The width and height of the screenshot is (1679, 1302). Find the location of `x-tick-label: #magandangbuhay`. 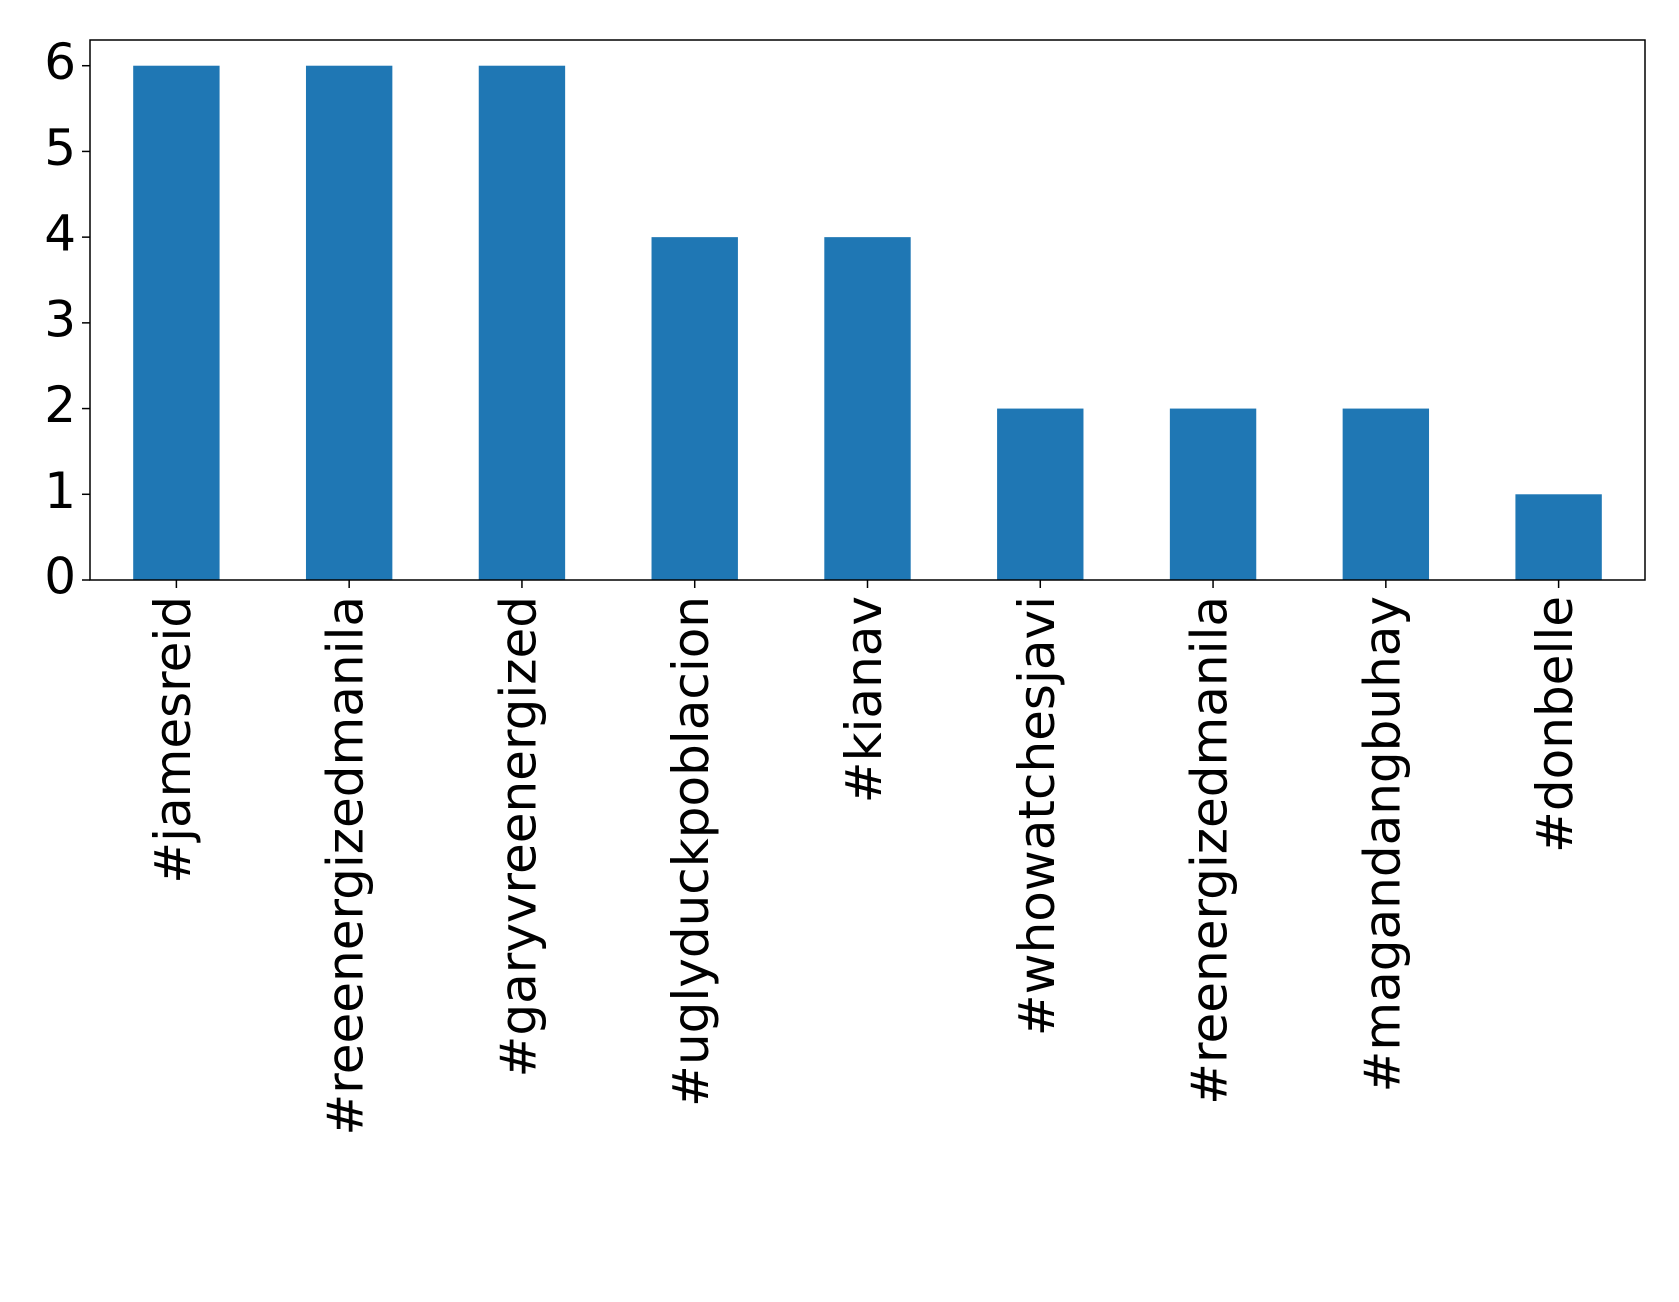

x-tick-label: #magandangbuhay is located at coordinates (1382, 844).